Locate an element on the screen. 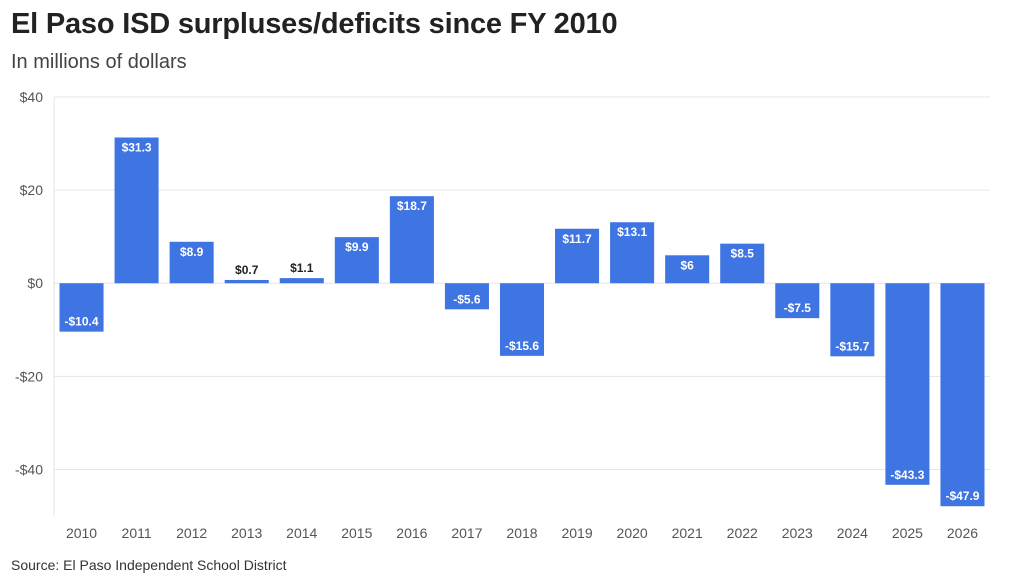  data-label: $6 is located at coordinates (687, 265).